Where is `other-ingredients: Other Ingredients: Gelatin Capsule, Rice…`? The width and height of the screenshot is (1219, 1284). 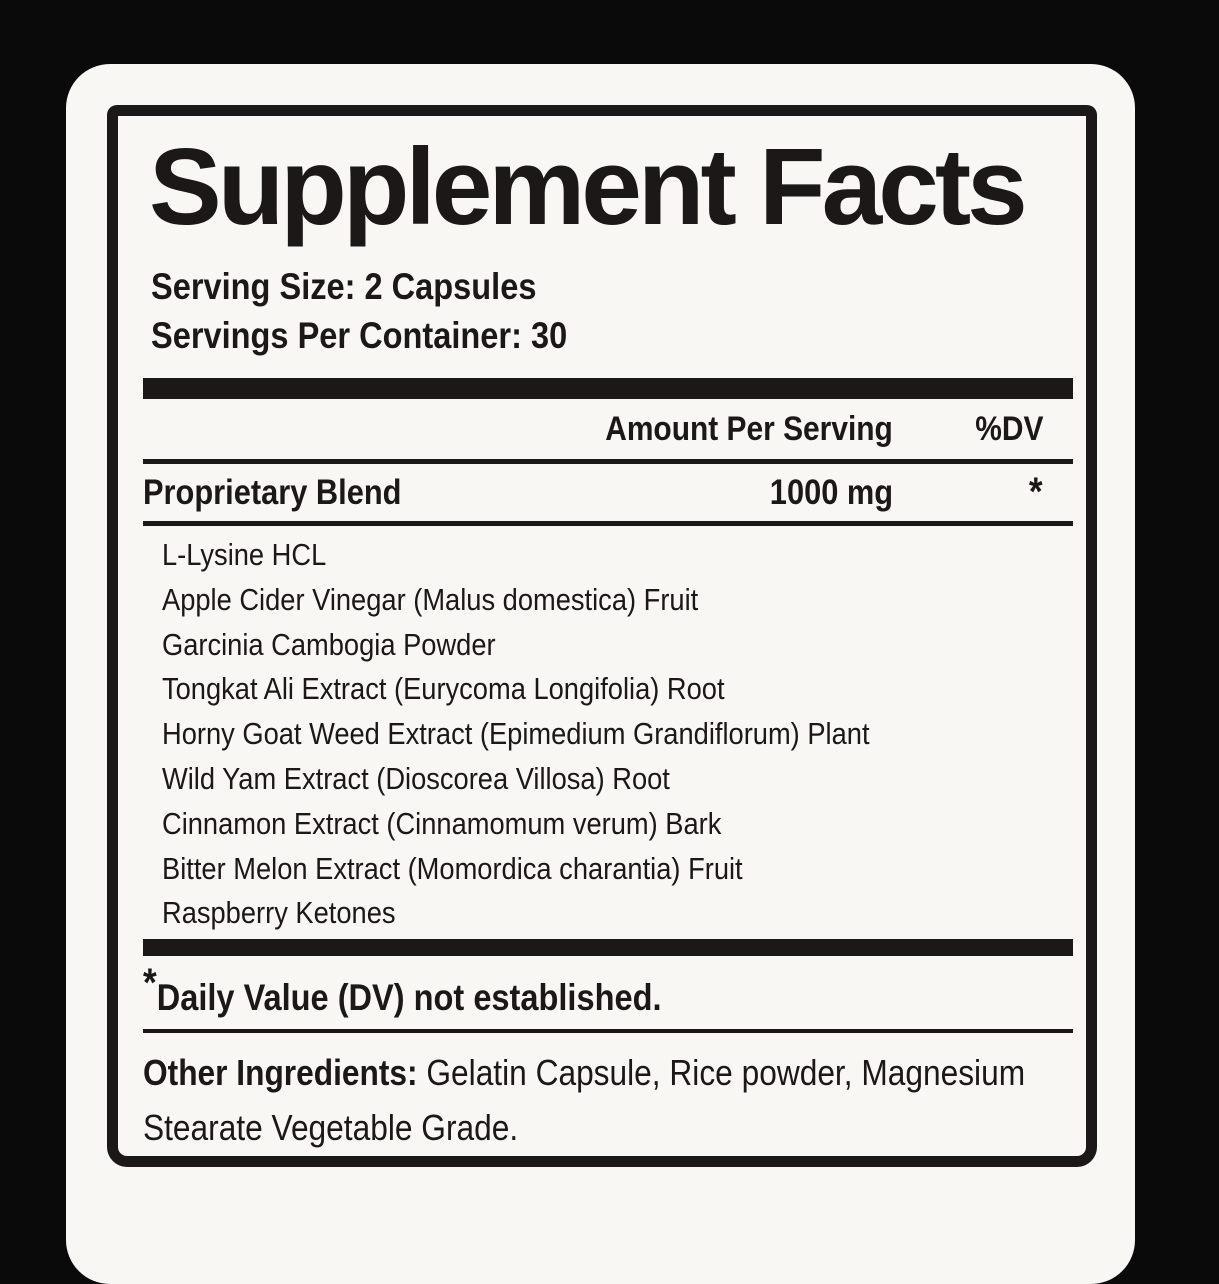 other-ingredients: Other Ingredients: Gelatin Capsule, Rice… is located at coordinates (609, 1100).